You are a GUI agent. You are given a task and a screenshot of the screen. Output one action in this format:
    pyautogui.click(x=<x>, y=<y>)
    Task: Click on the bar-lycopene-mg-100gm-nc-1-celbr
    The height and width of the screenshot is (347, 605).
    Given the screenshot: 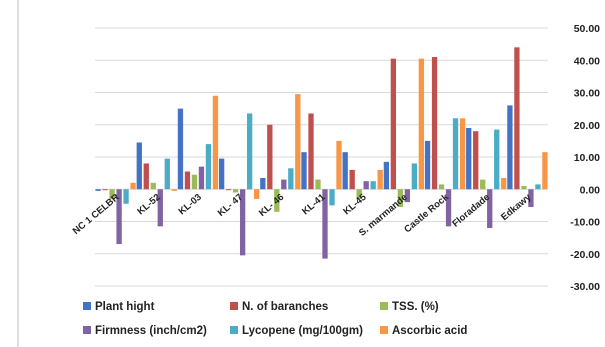 What is the action you would take?
    pyautogui.click(x=125, y=196)
    